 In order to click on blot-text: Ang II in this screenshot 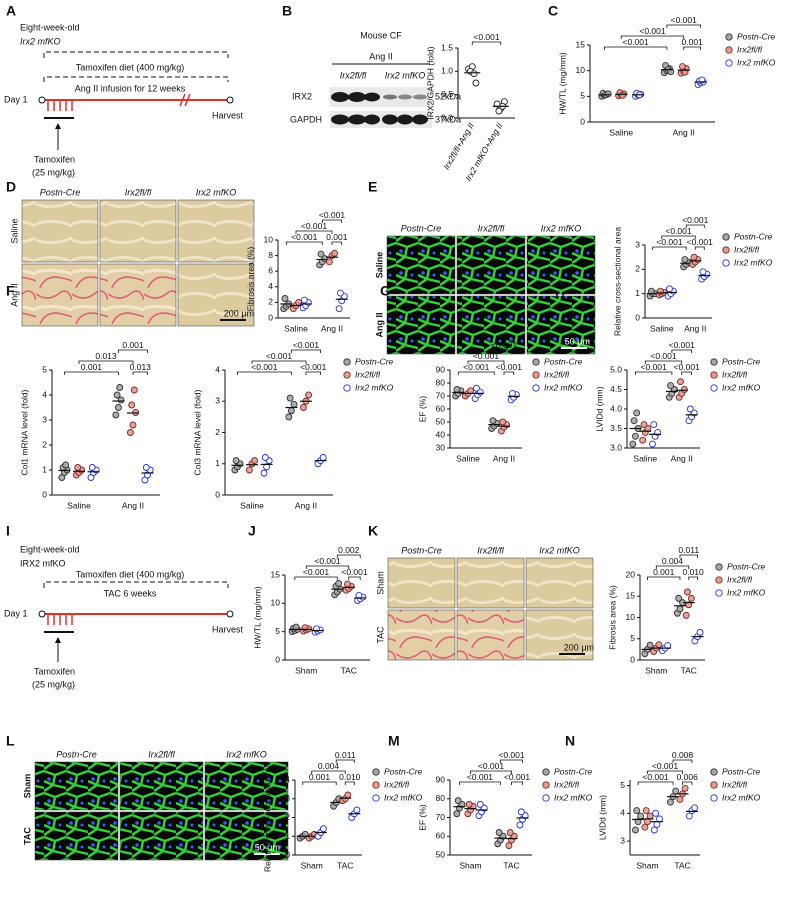, I will do `click(381, 56)`.